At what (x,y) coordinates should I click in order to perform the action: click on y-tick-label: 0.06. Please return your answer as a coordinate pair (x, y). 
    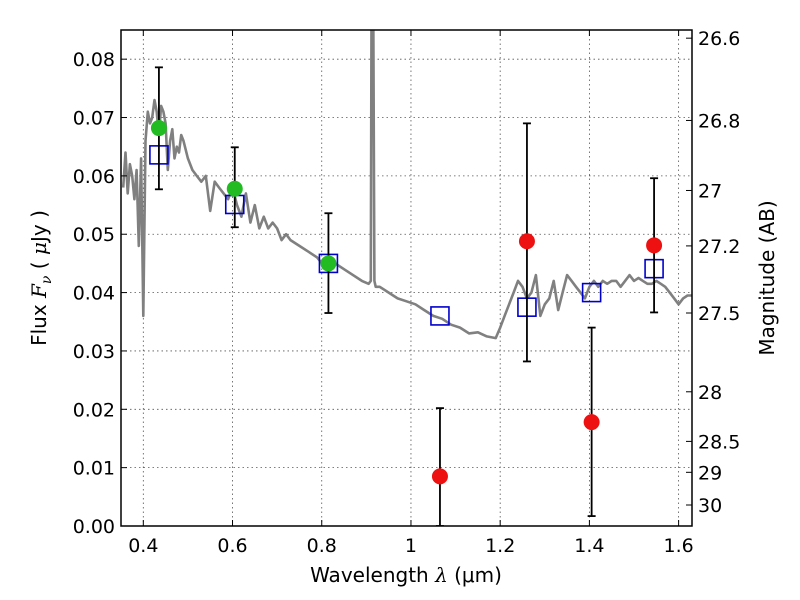
    Looking at the image, I should click on (94, 177).